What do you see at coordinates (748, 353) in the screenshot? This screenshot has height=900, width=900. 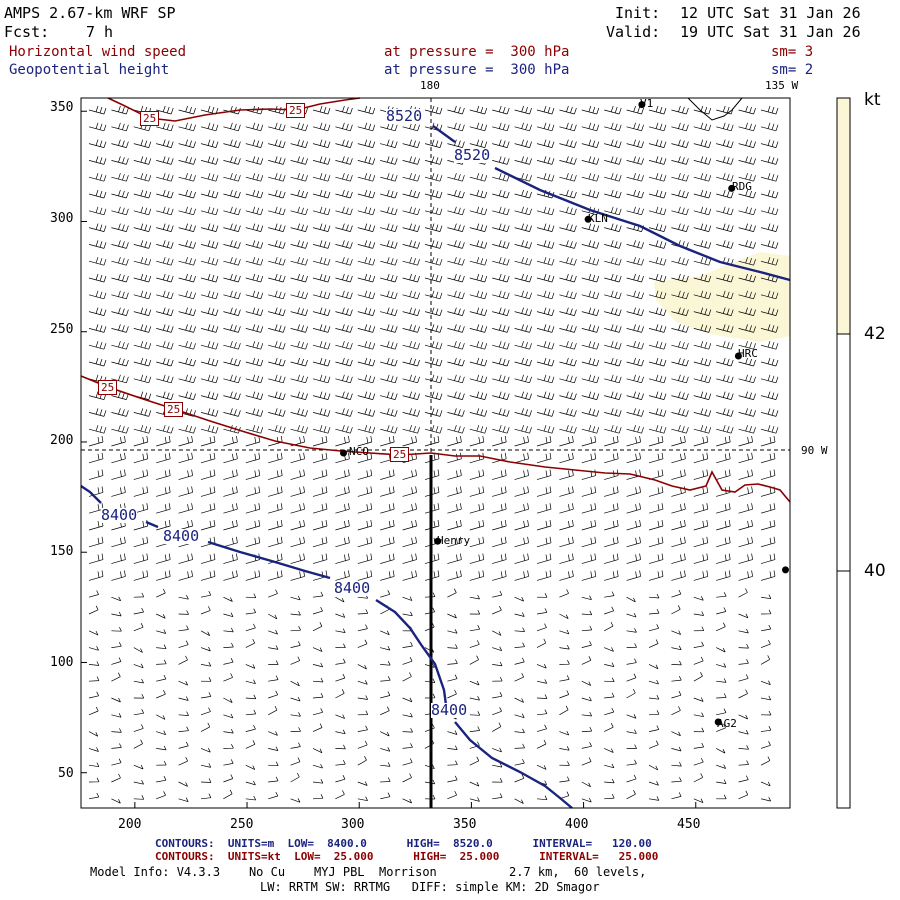 I see `station-label-hrc: HRC` at bounding box center [748, 353].